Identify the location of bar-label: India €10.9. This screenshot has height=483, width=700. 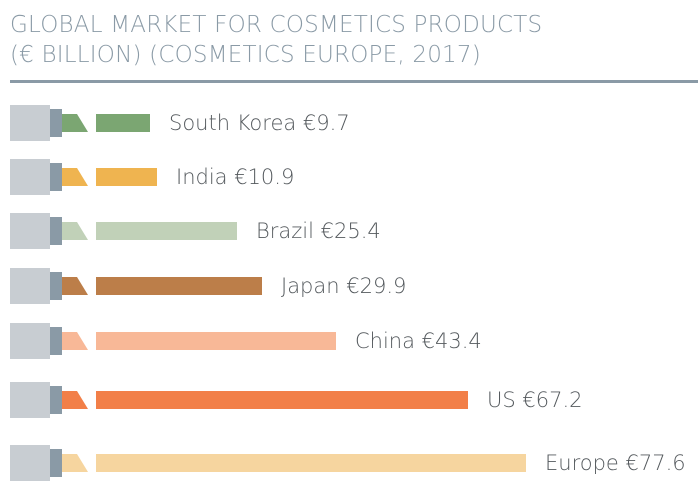
(235, 177).